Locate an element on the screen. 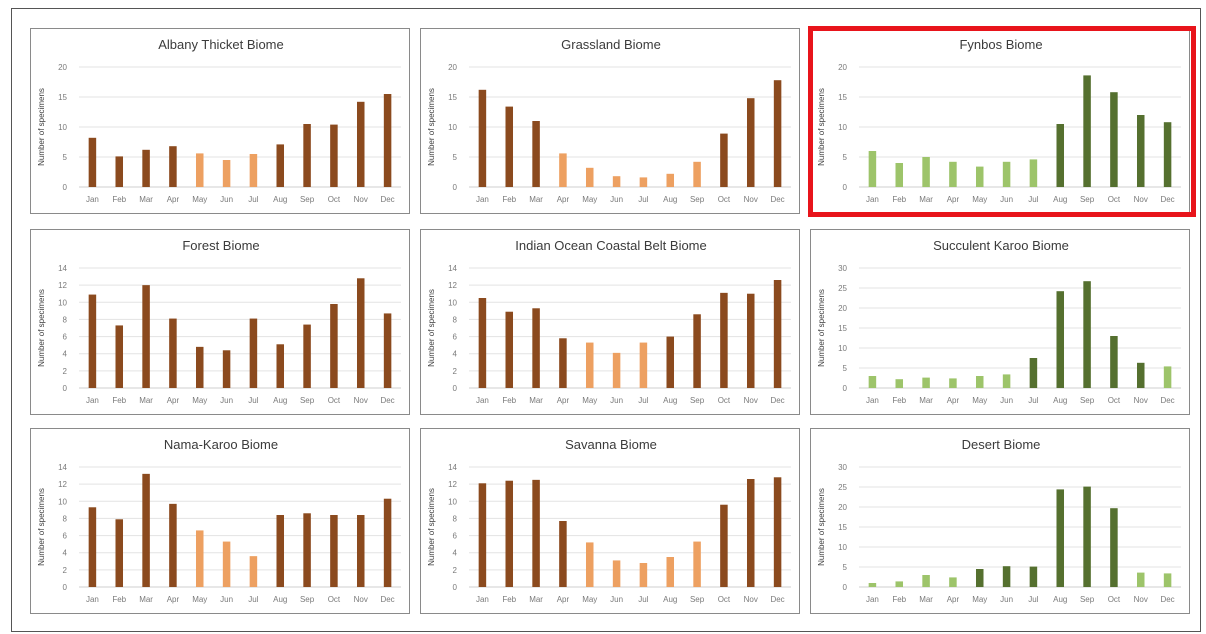  y-tick-label: 20 is located at coordinates (62, 67).